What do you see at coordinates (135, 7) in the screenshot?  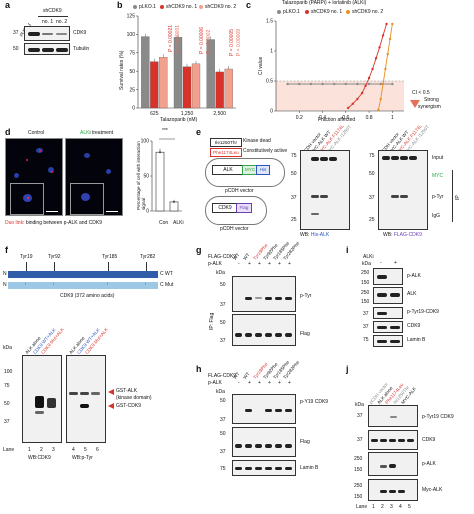 I see `legend-swatch` at bounding box center [135, 7].